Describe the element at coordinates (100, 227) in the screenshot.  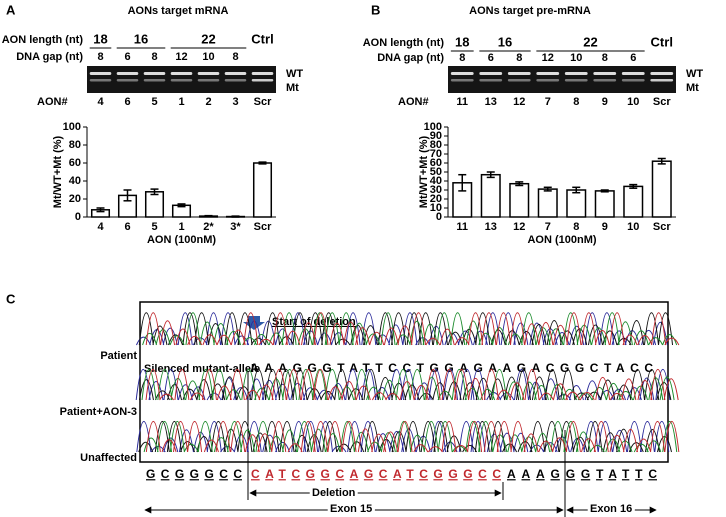
I see `x-tick-label: 4` at that location.